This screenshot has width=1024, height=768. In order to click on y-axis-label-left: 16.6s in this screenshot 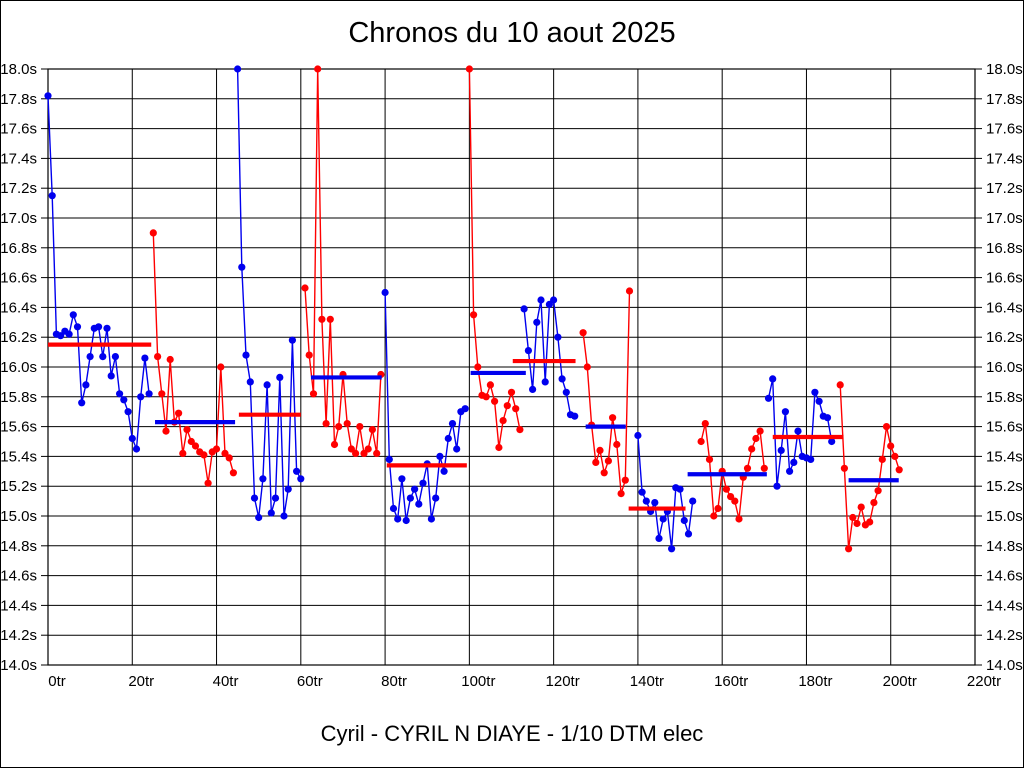, I will do `click(19, 278)`.